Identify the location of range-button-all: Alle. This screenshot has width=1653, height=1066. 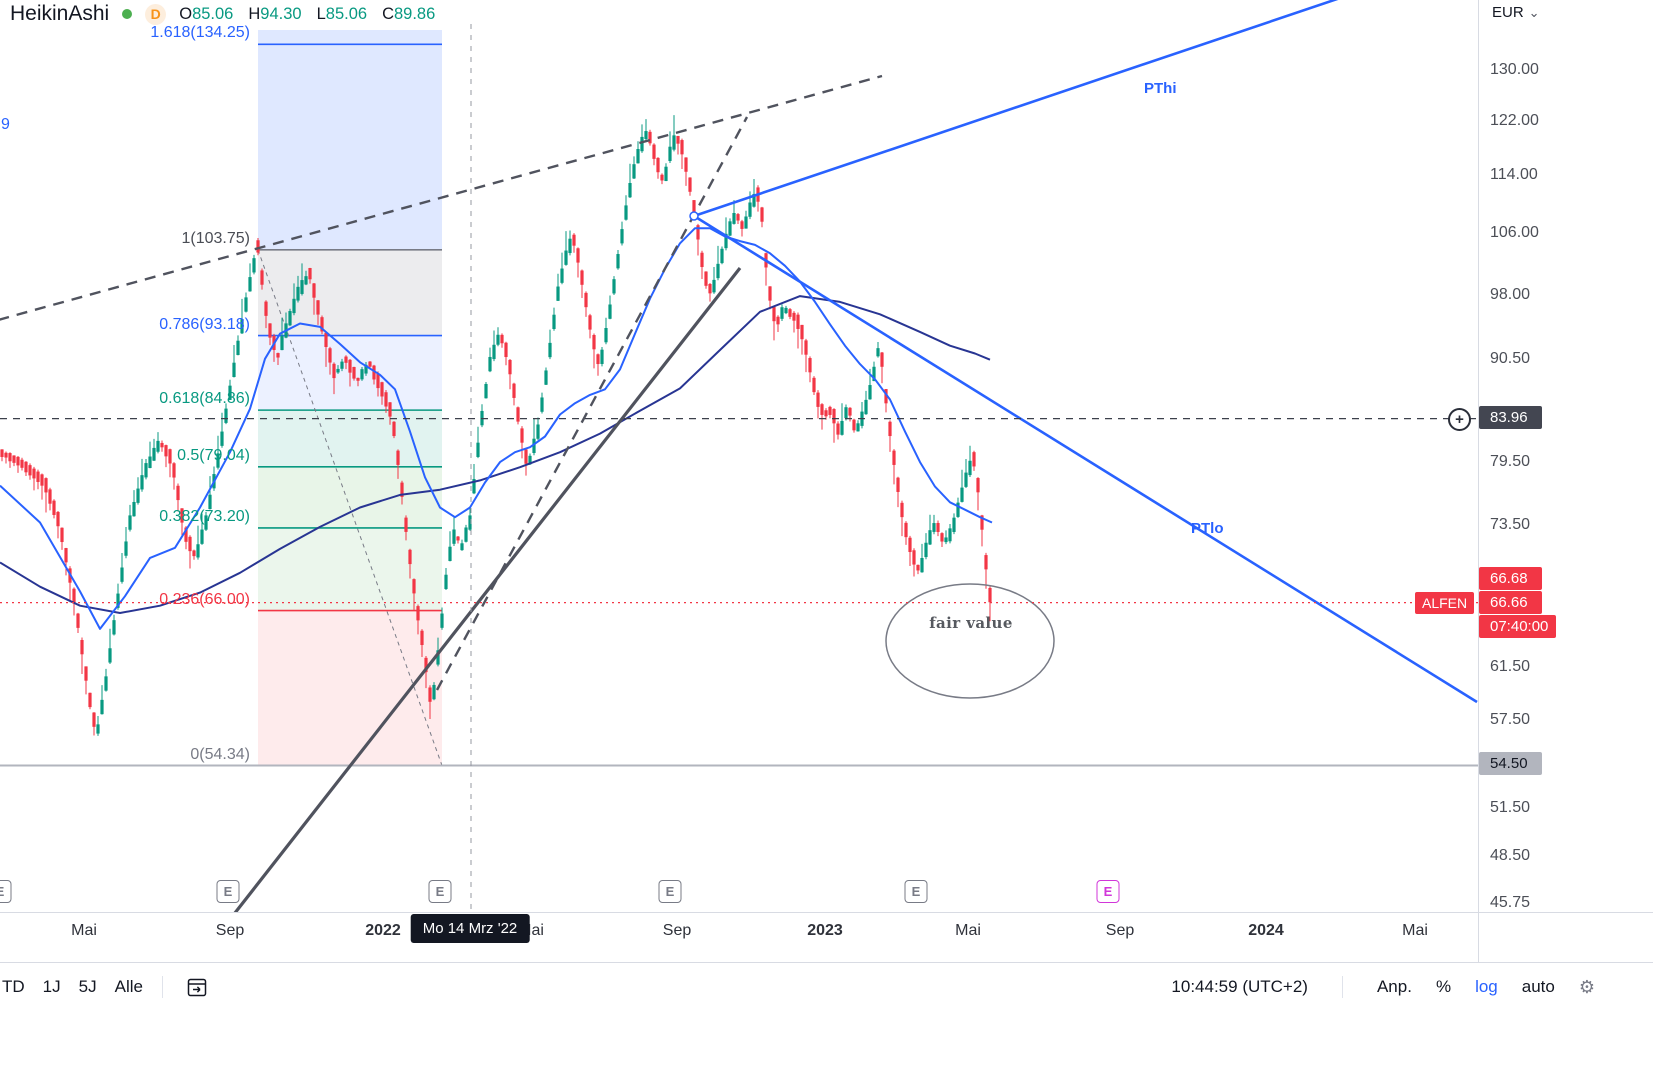
(128, 986).